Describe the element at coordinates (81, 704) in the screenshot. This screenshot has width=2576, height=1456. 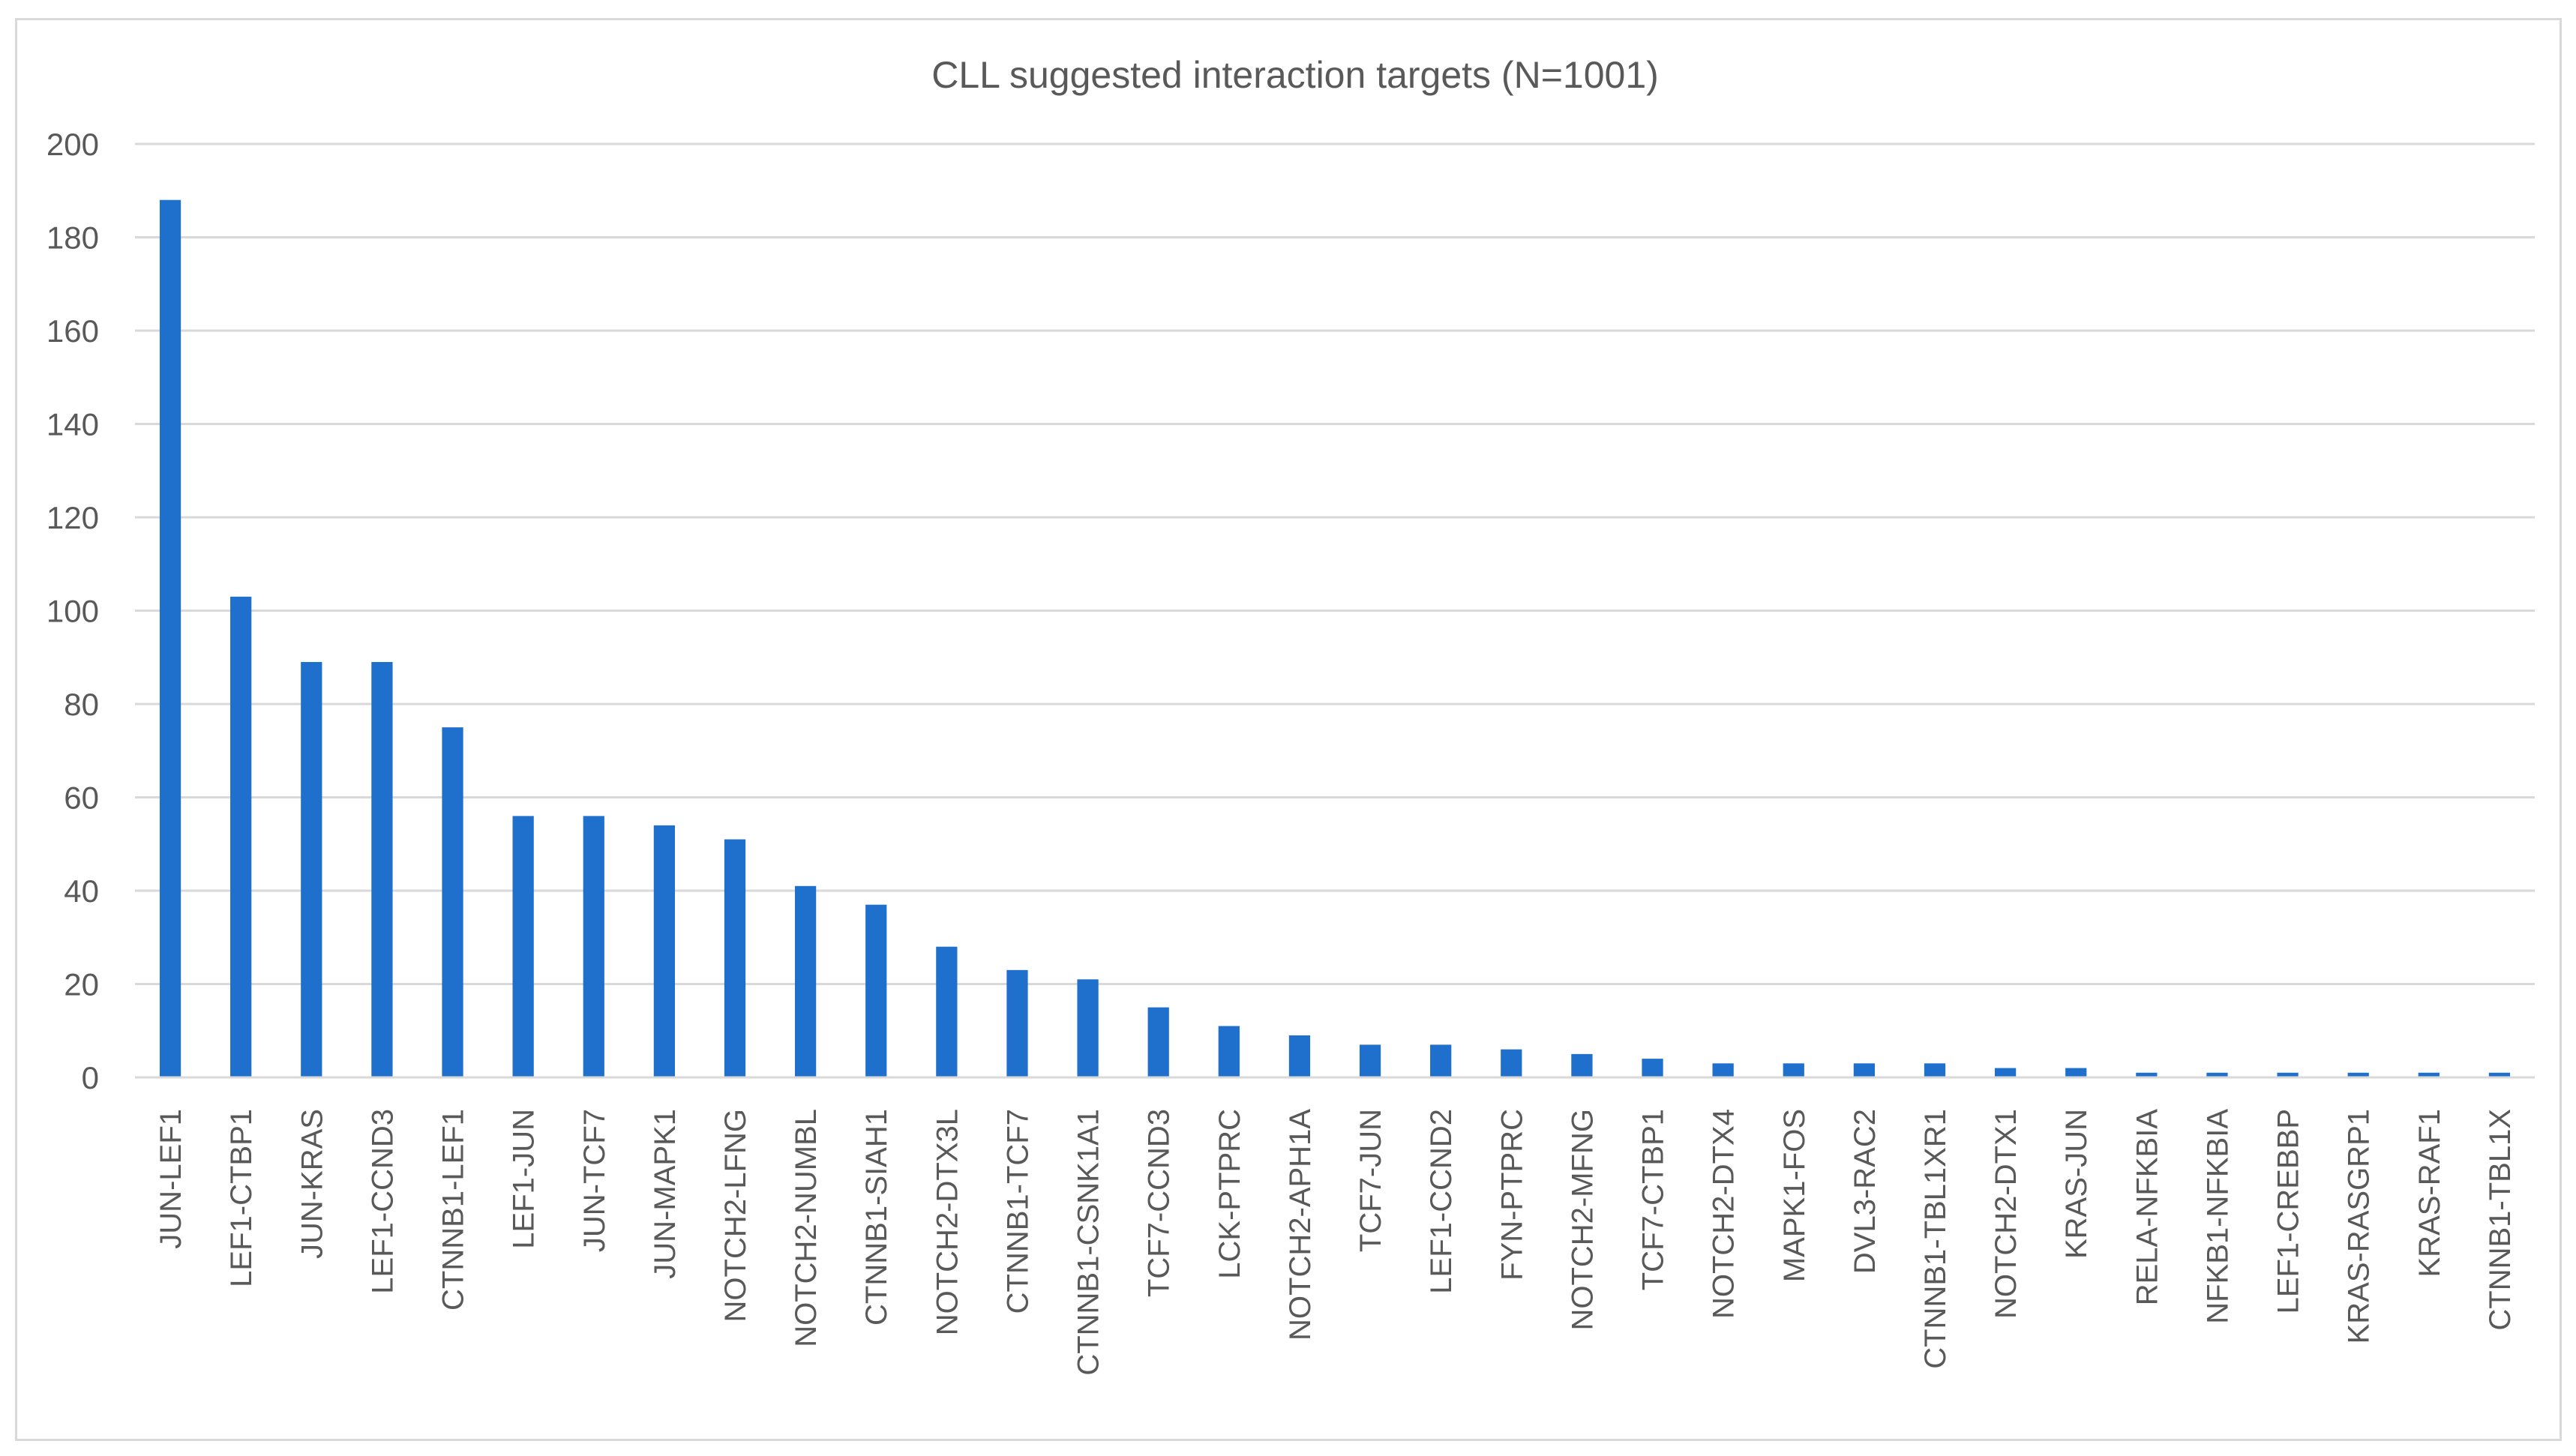
I see `y-tick-label: 80` at that location.